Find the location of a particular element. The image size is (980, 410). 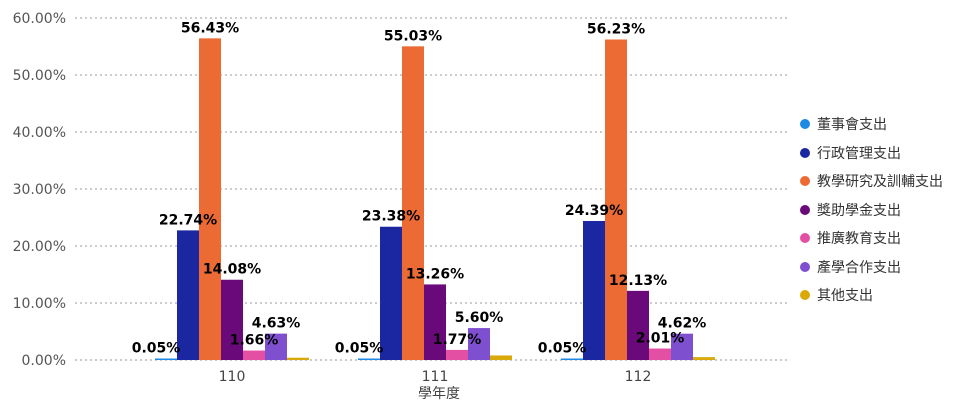

legend-label: 獎助學金支出 is located at coordinates (859, 210).